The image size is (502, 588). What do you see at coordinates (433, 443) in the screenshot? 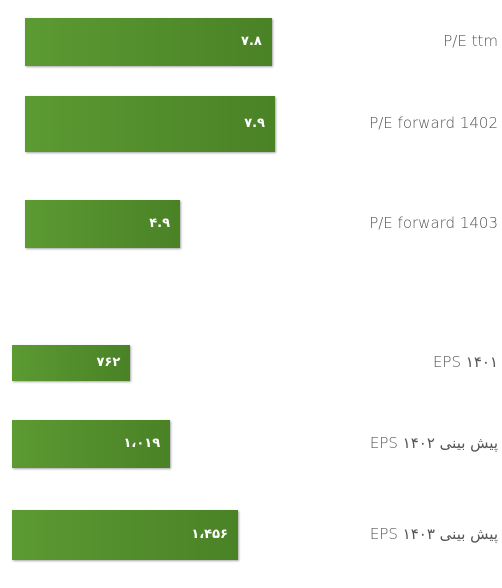
I see `category-label: پیش بینی EPS ۱۴۰۲` at bounding box center [433, 443].